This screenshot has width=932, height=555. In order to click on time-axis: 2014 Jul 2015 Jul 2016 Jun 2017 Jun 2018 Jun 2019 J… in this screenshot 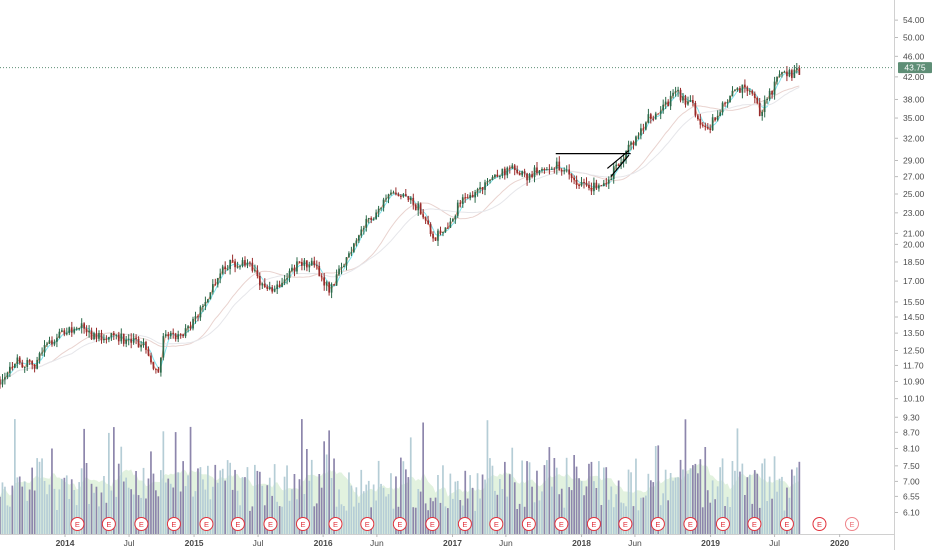, I will do `click(453, 541)`.